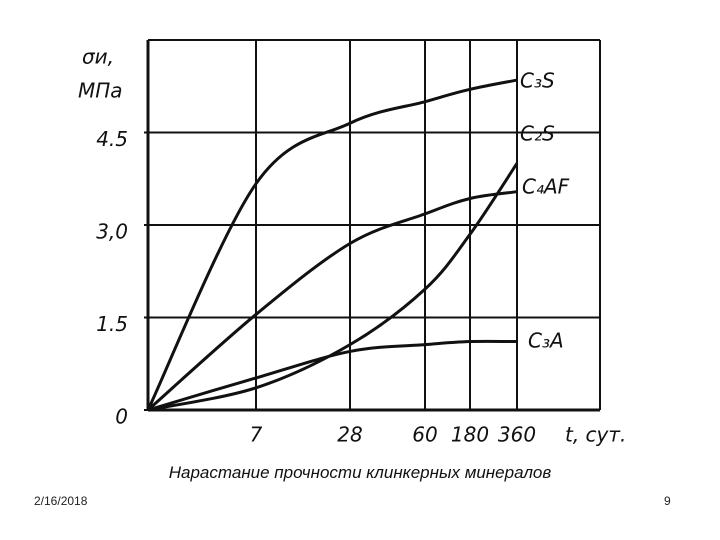 The height and width of the screenshot is (540, 720). Describe the element at coordinates (546, 187) in the screenshot. I see `series-label: C₄AF` at that location.